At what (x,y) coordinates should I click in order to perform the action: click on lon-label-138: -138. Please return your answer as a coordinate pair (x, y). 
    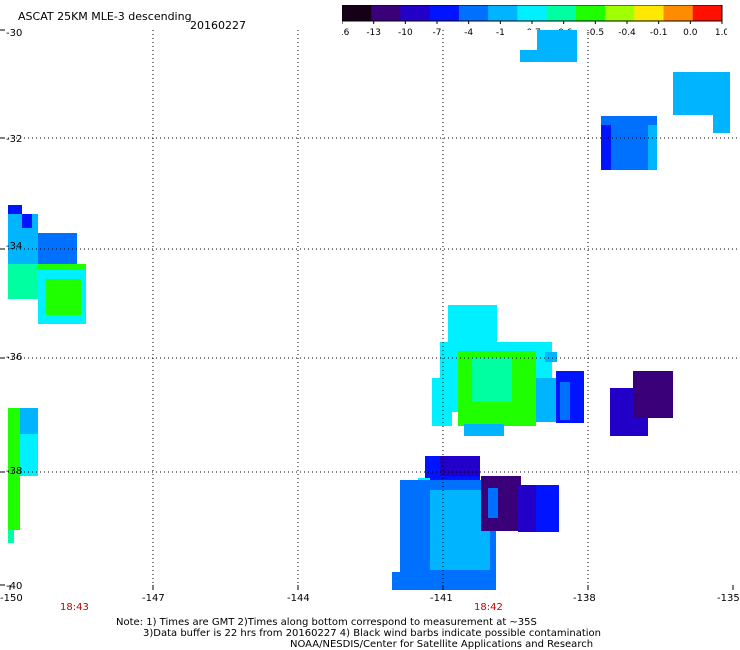
    Looking at the image, I should click on (584, 598).